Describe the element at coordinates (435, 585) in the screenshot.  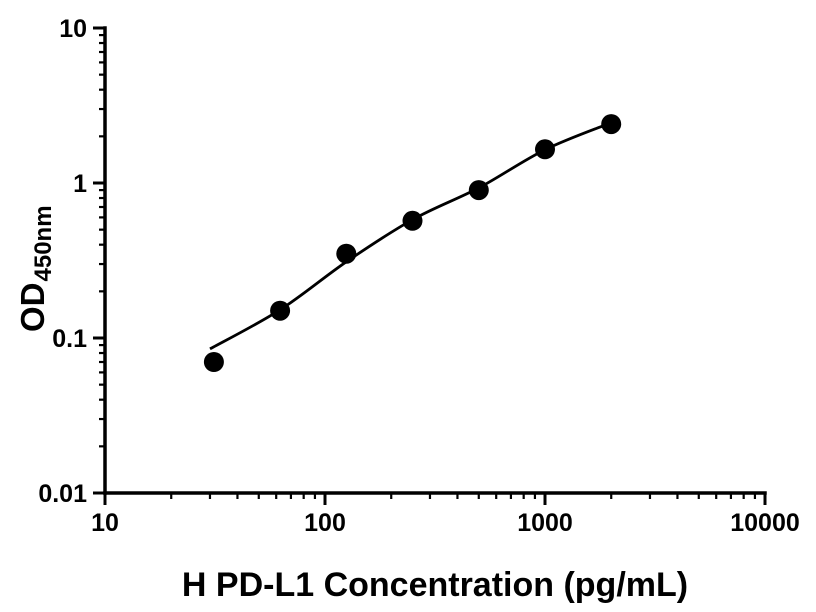
I see `x-axis-title: H PD-L1 Concentration (pg/mL)` at that location.